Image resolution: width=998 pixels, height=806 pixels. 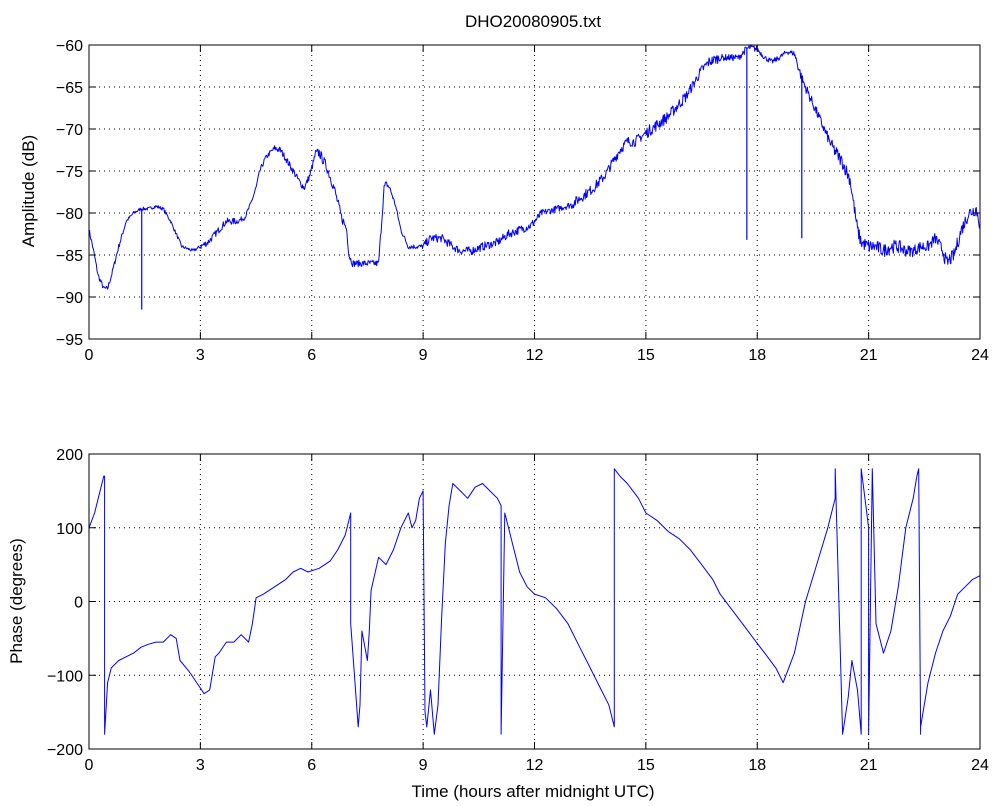 I want to click on amplitude-y-axis-title: Amplitude (dB), so click(x=28, y=191).